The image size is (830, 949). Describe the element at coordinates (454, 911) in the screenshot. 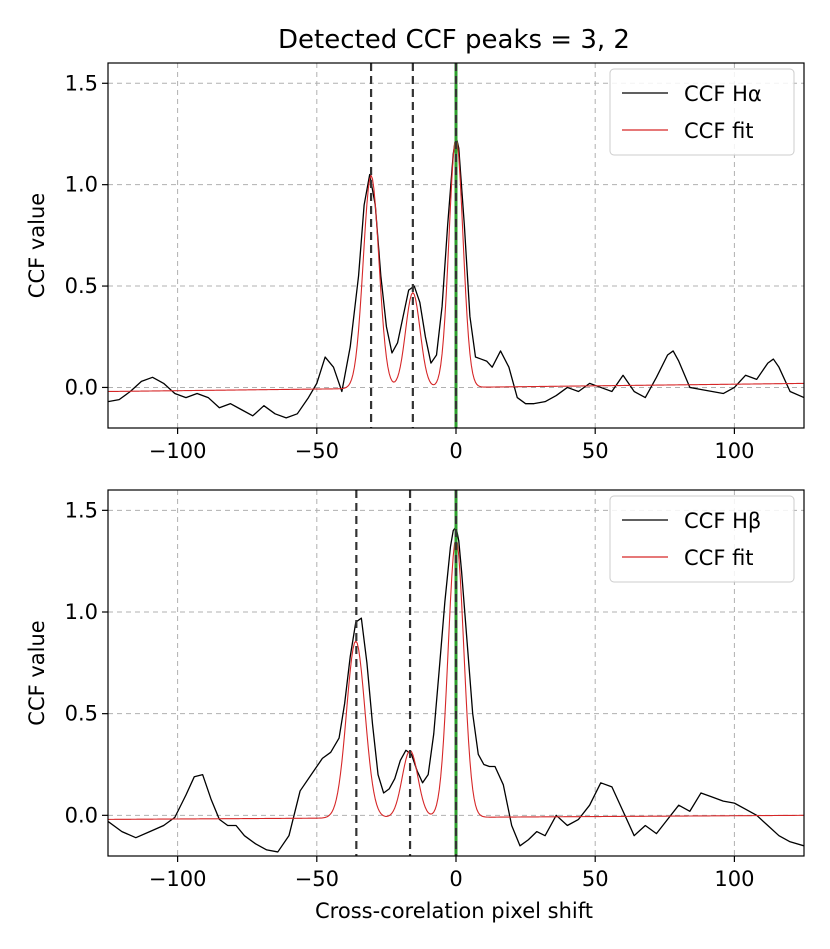

I see `figure-x-axis-label: Cross-corelation pixel shift` at that location.